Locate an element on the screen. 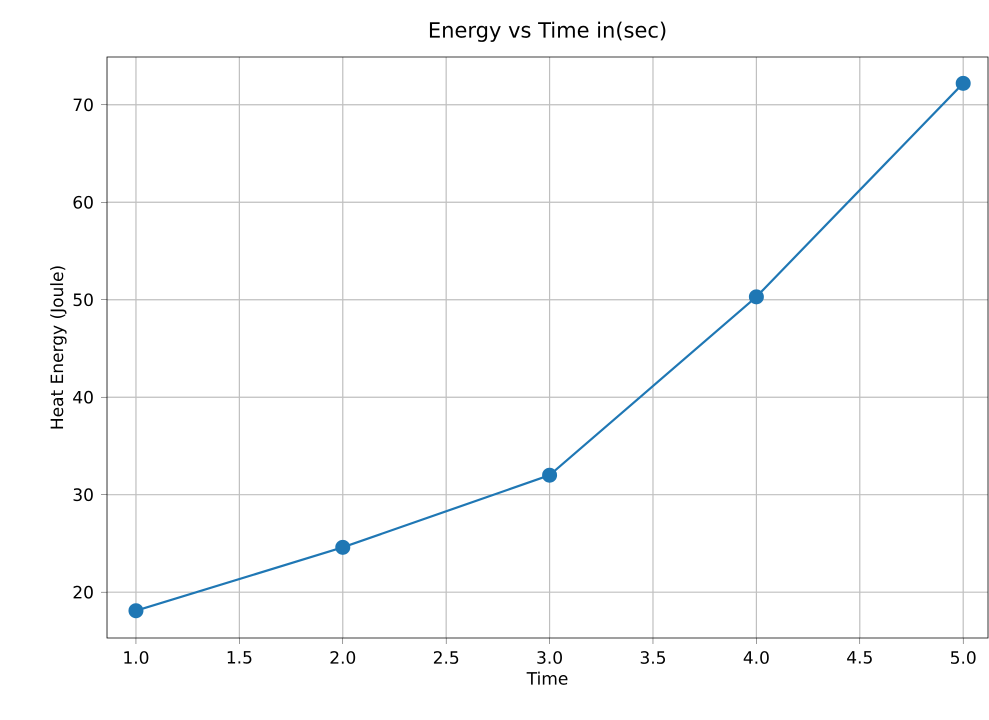 This screenshot has width=989, height=720. y-axis-title: Heat Energy (Joule) is located at coordinates (58, 347).